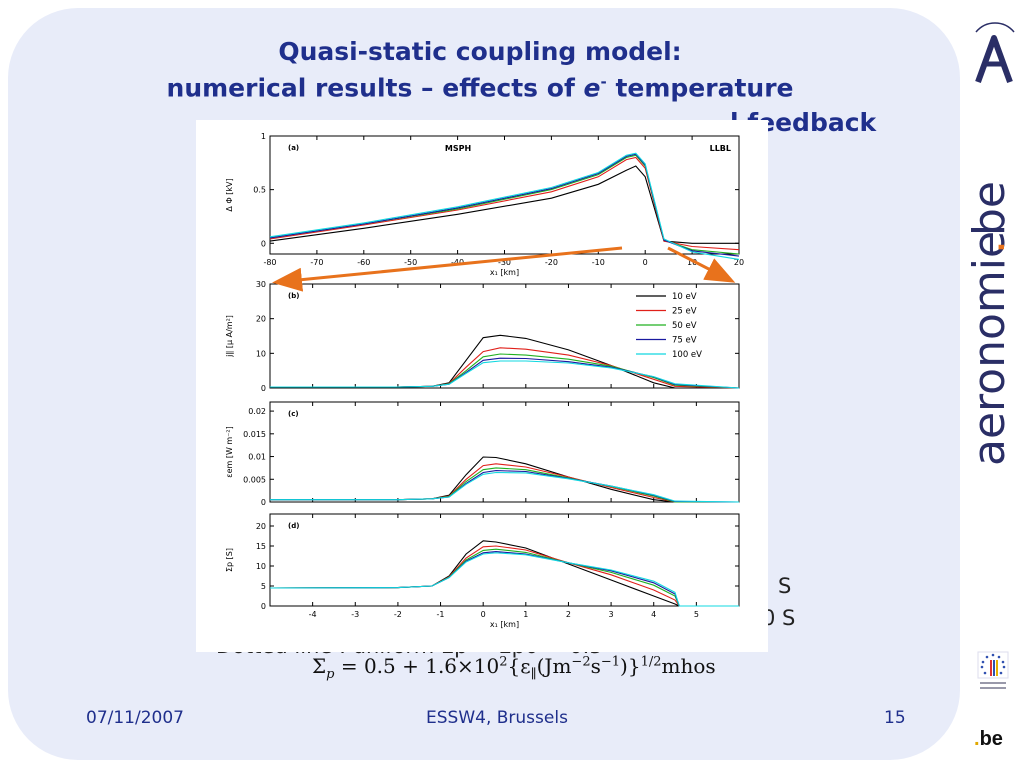 The width and height of the screenshot is (1024, 768). What do you see at coordinates (533, 674) in the screenshot?
I see `formula-eps-sub: ∥` at bounding box center [533, 674].